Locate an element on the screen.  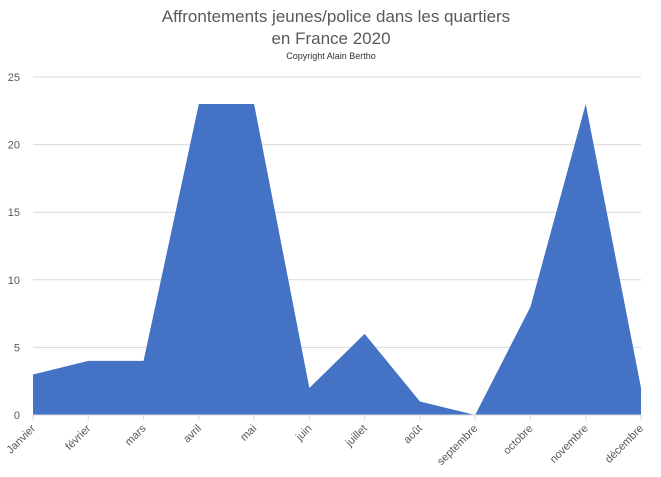
x-tick-label: septembre is located at coordinates (457, 445).